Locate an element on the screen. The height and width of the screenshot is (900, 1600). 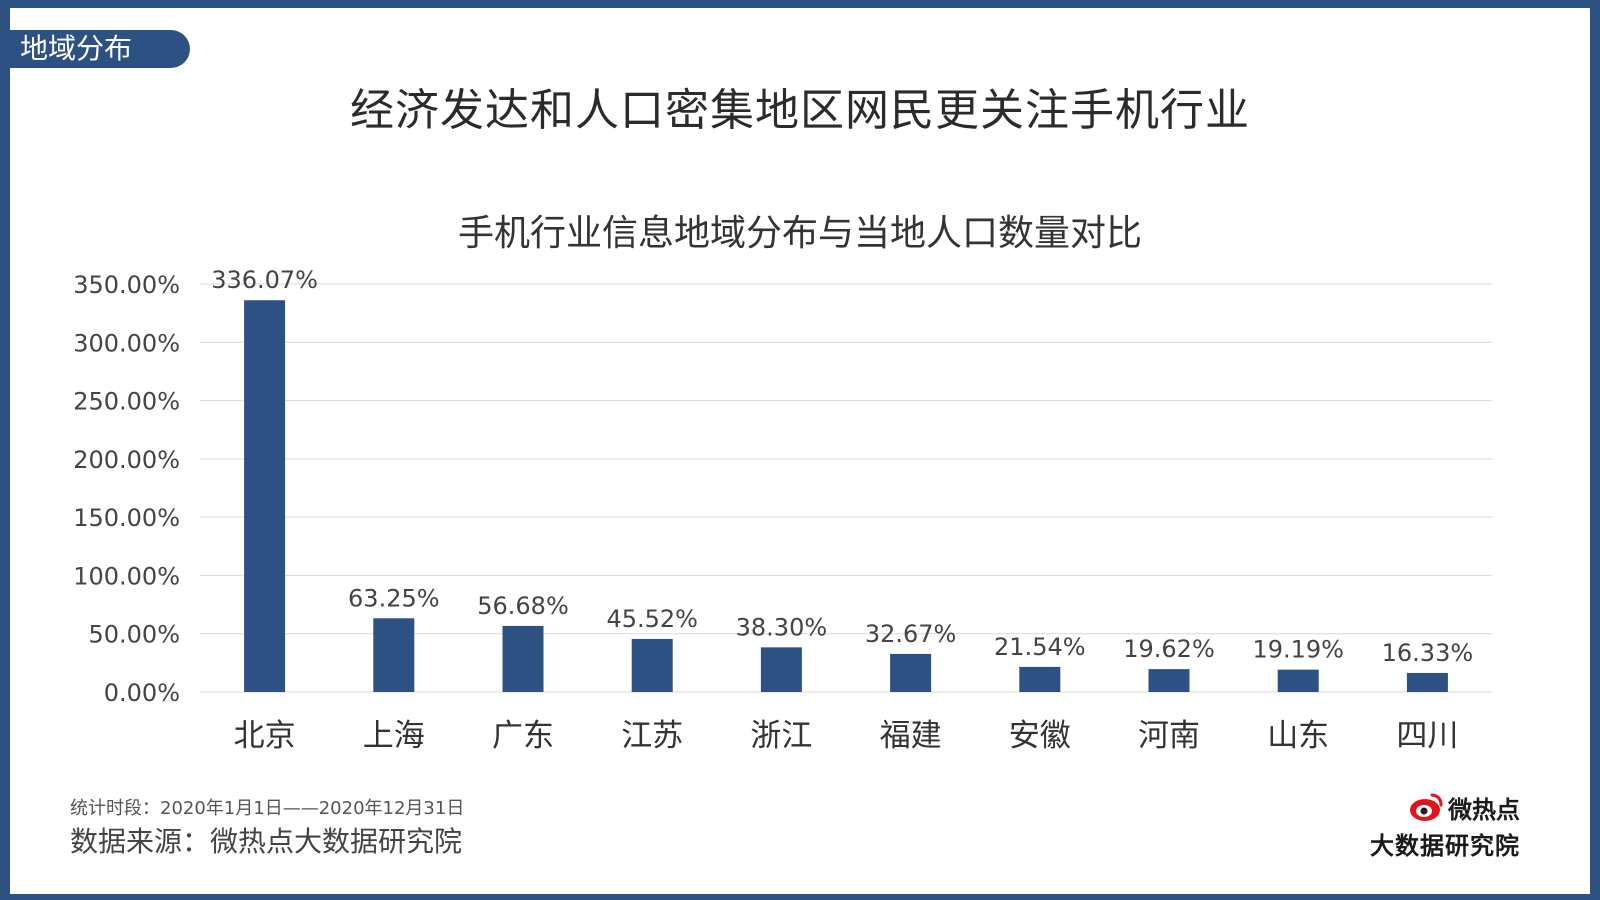
x-tick-label: 广东 is located at coordinates (523, 736).